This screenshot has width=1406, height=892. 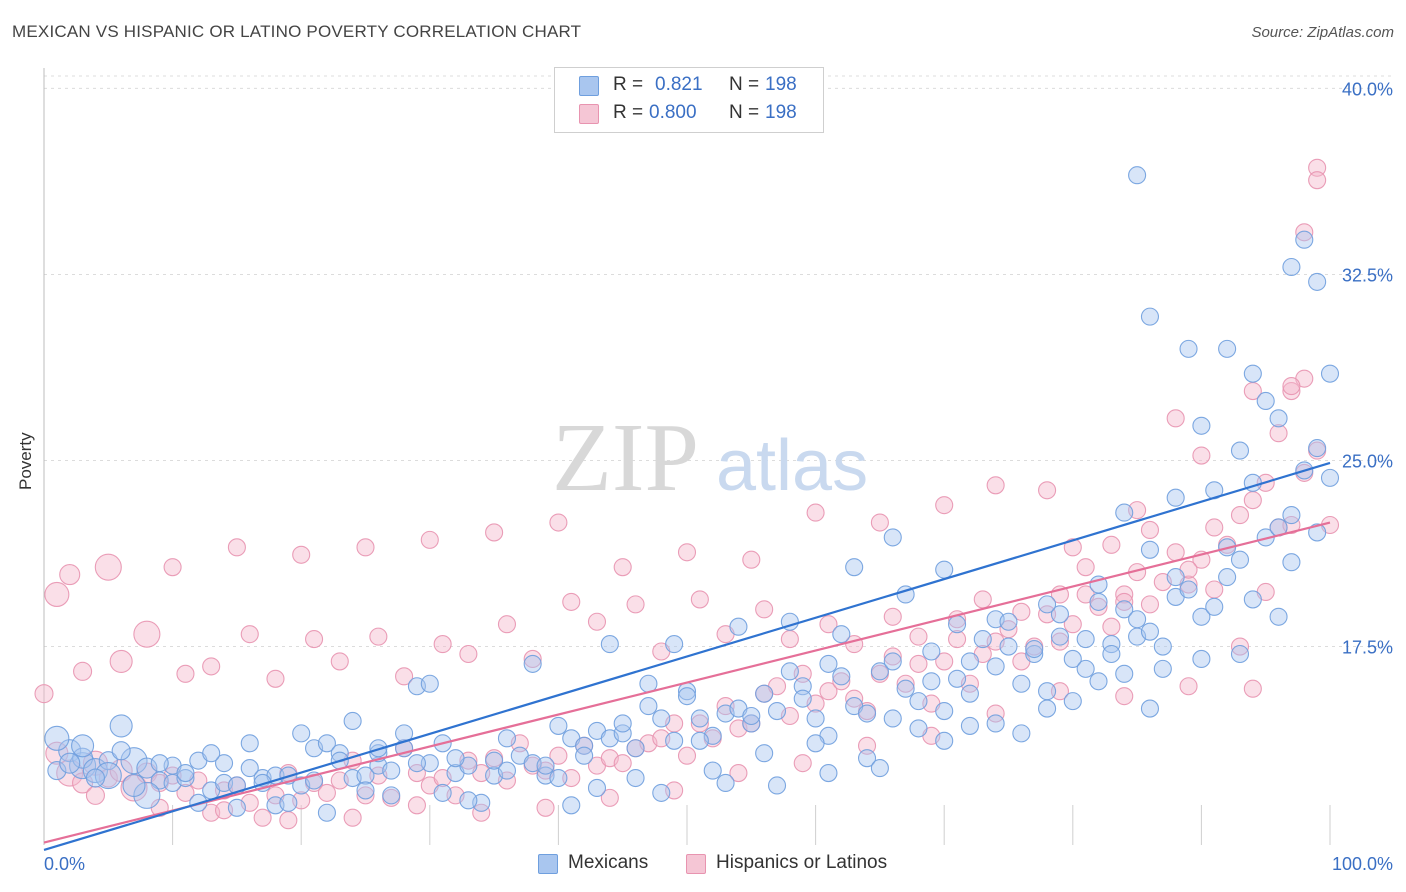 What do you see at coordinates (673, 112) in the screenshot?
I see `legend-r-value: 0.800` at bounding box center [673, 112].